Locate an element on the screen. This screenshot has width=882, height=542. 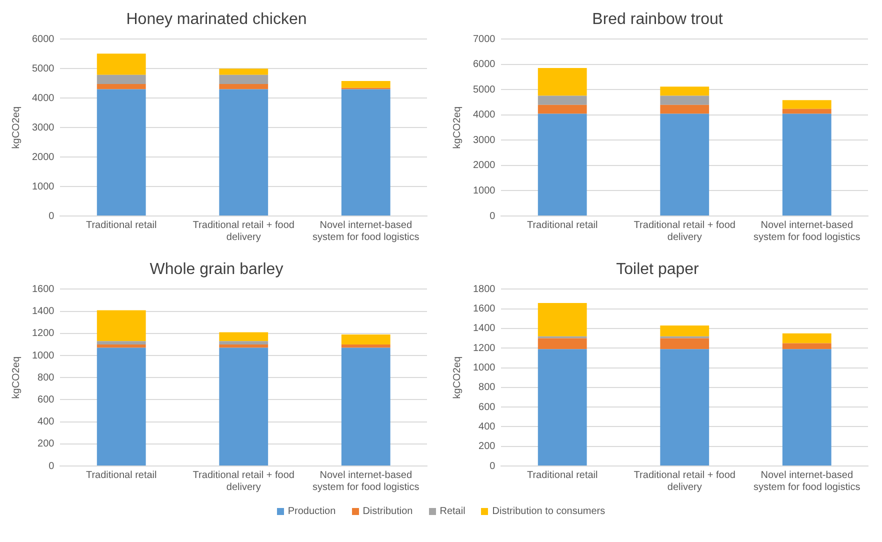
y-tick-label: 7000 is located at coordinates (484, 39).